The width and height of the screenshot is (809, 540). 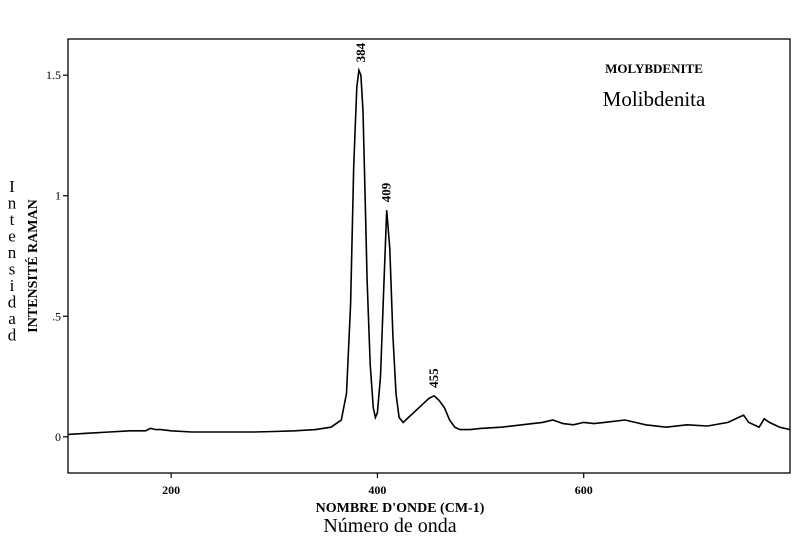 What do you see at coordinates (360, 52) in the screenshot?
I see `peak-label: 384` at bounding box center [360, 52].